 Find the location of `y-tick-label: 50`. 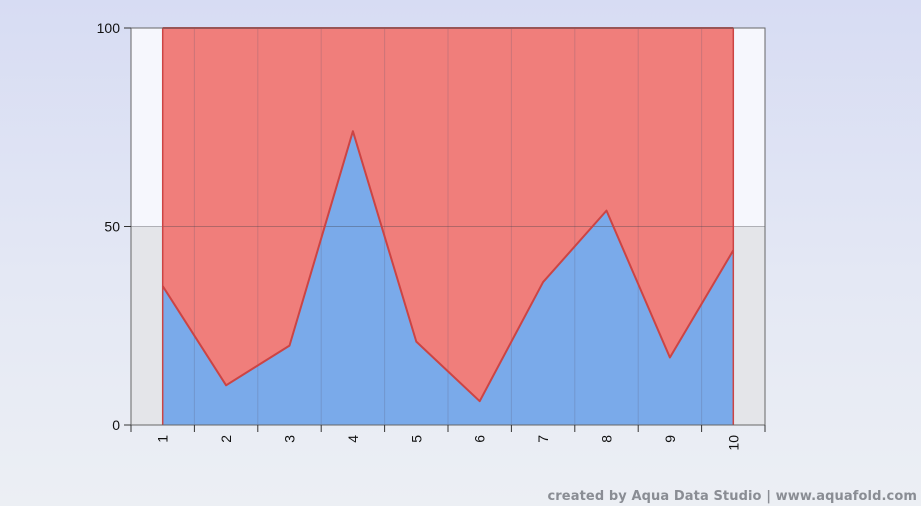

y-tick-label: 50 is located at coordinates (112, 227).